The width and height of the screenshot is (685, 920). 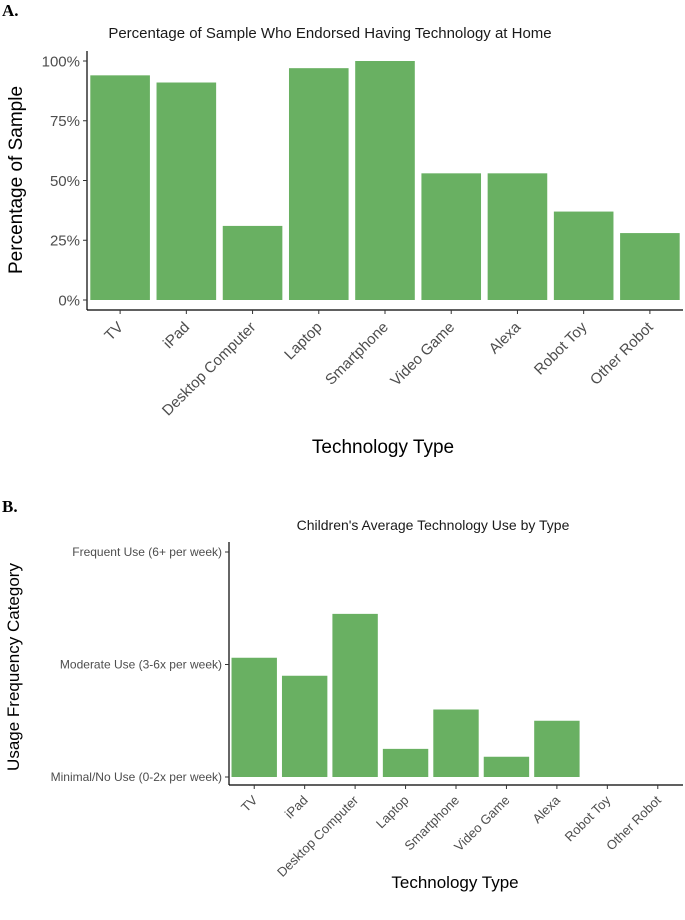 I want to click on y-axis-title: Percentage of Sample, so click(x=16, y=180).